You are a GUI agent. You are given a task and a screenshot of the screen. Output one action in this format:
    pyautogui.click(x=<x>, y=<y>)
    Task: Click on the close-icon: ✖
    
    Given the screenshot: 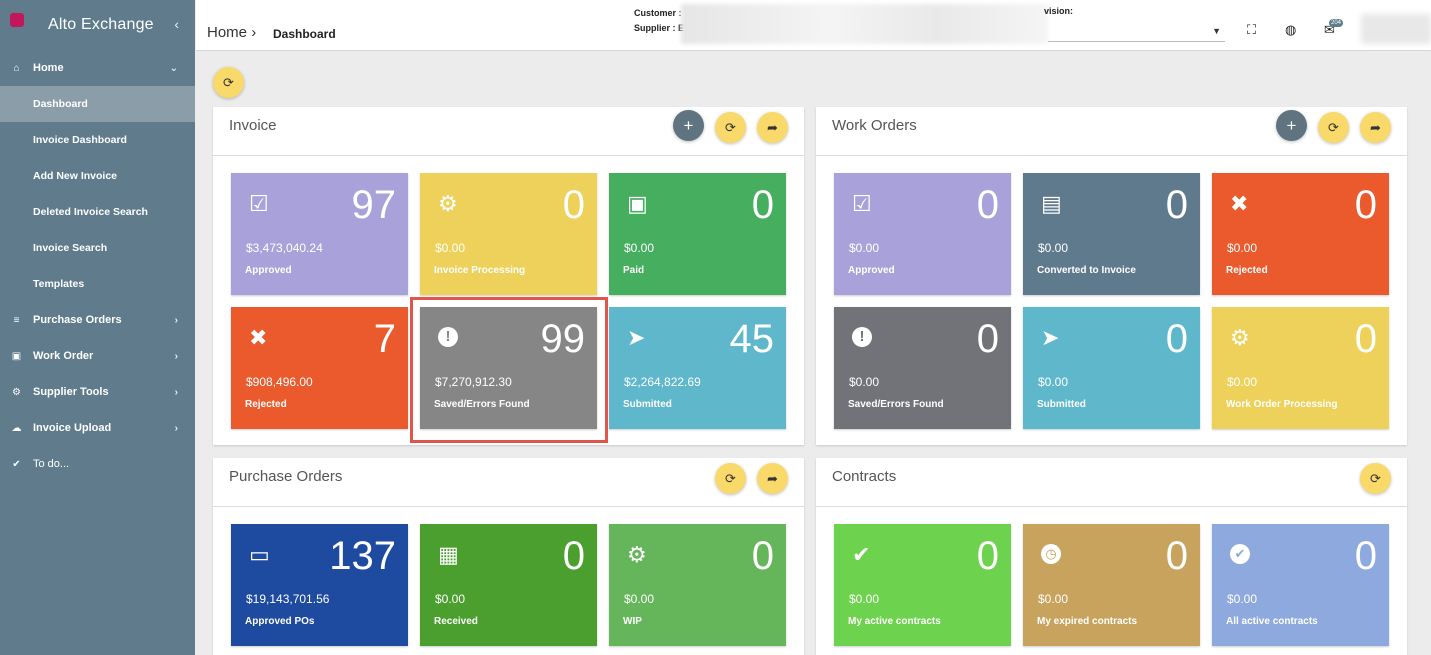 What is the action you would take?
    pyautogui.click(x=258, y=337)
    